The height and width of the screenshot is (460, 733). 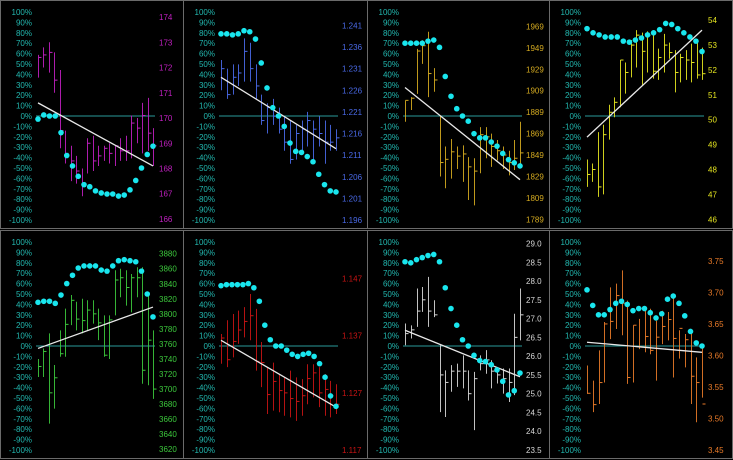 What do you see at coordinates (391, 294) in the screenshot?
I see `percent-tick-label: 50%` at bounding box center [391, 294].